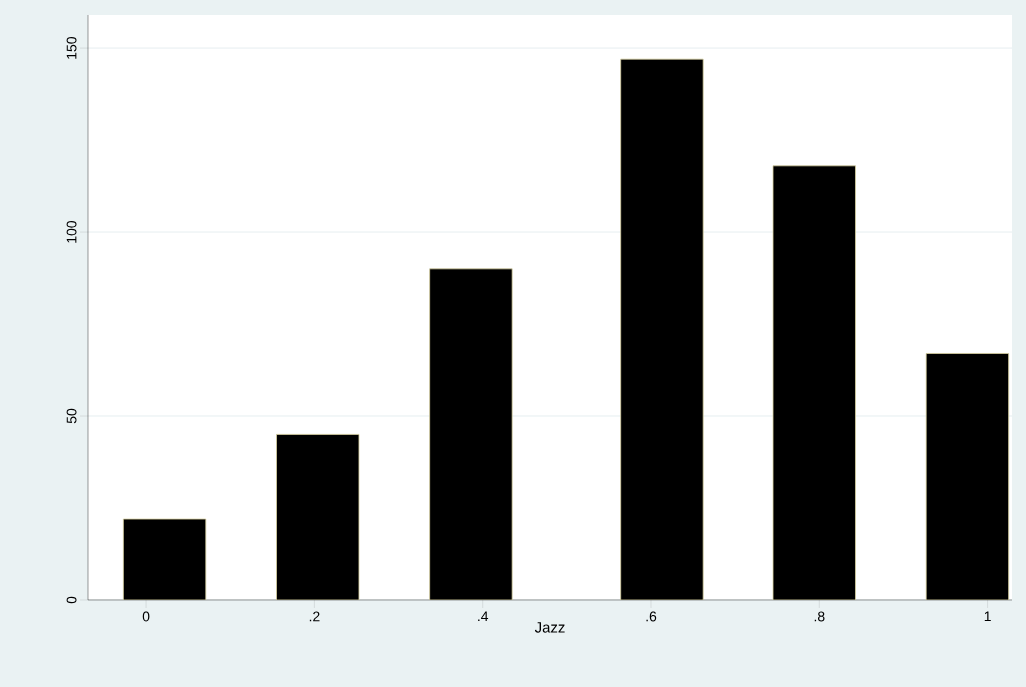 This screenshot has height=687, width=1026. What do you see at coordinates (146, 616) in the screenshot?
I see `x-tick-label: 0` at bounding box center [146, 616].